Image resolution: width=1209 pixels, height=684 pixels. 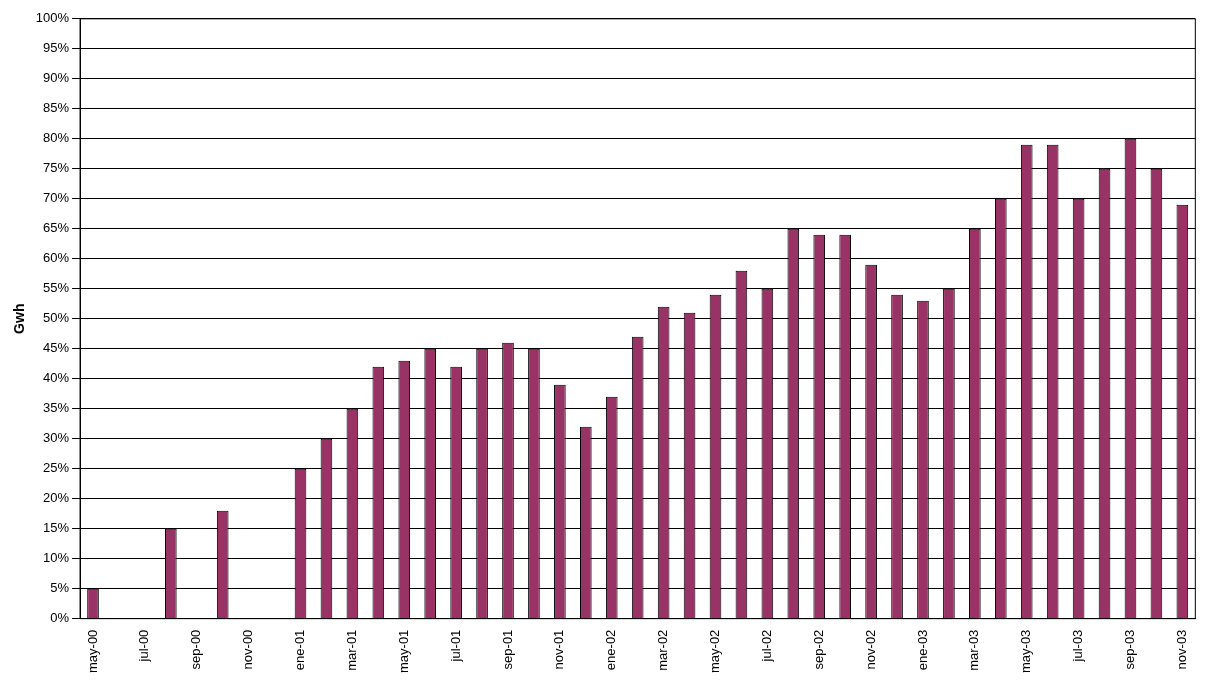 What do you see at coordinates (56, 78) in the screenshot?
I see `y-tick-label: 90%` at bounding box center [56, 78].